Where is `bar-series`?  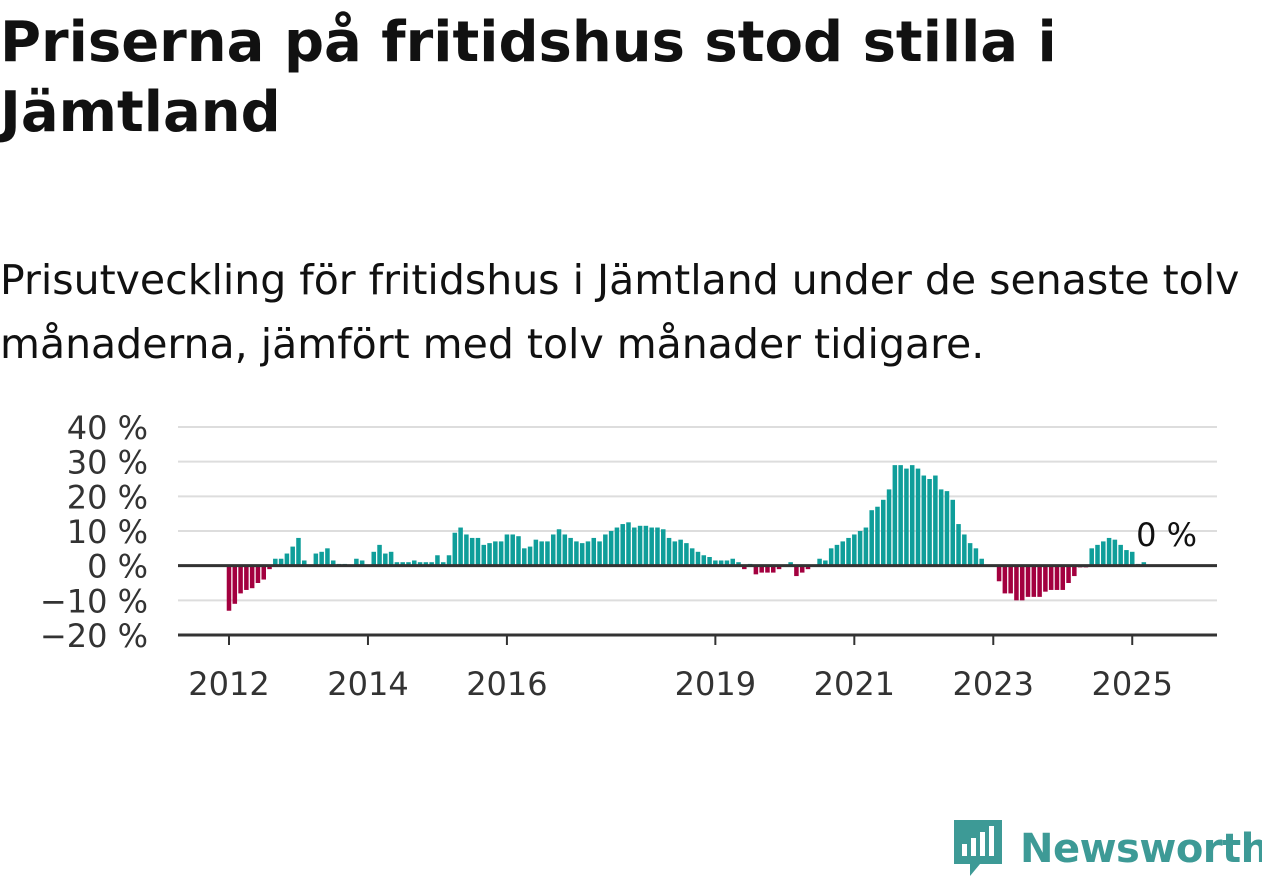 bar-series is located at coordinates (686, 538).